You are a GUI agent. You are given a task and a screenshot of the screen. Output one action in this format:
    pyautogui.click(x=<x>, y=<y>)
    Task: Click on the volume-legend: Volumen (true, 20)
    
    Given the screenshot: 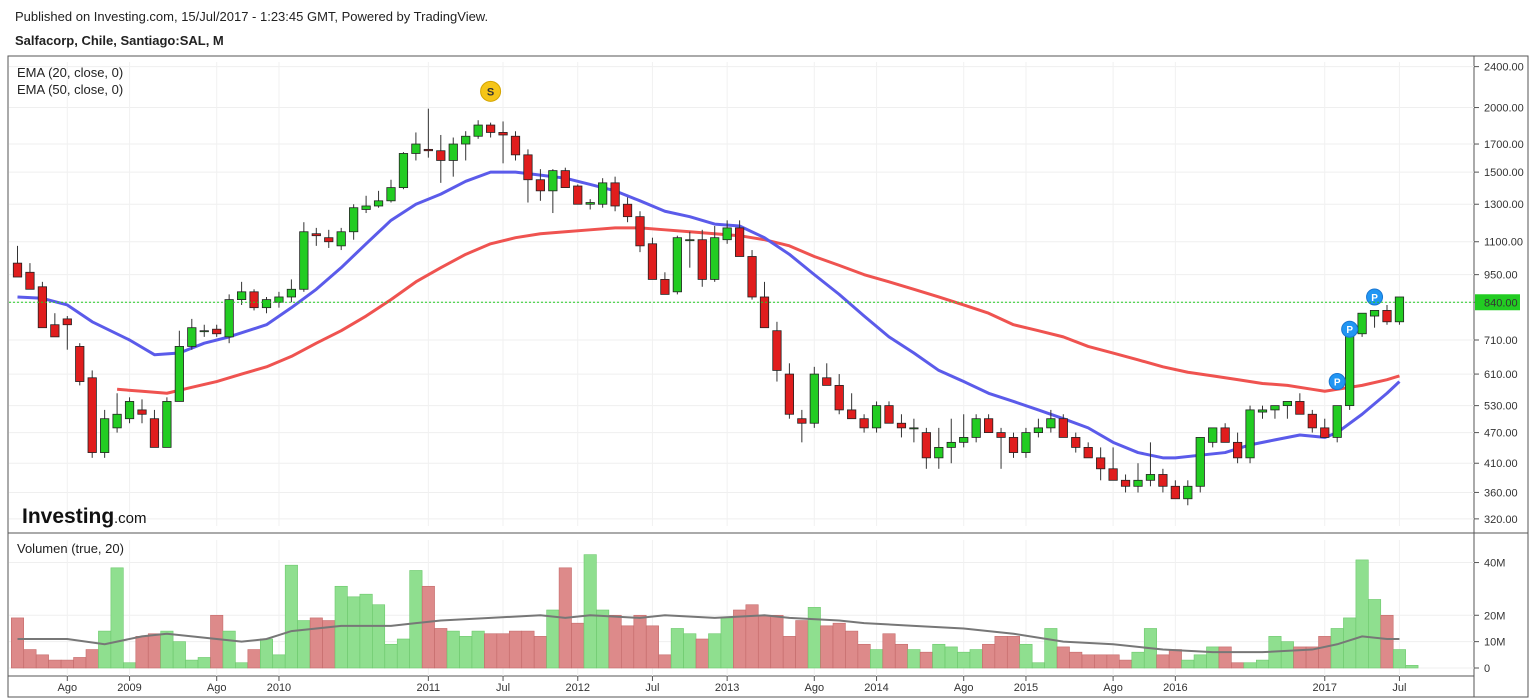 What is the action you would take?
    pyautogui.click(x=70, y=548)
    